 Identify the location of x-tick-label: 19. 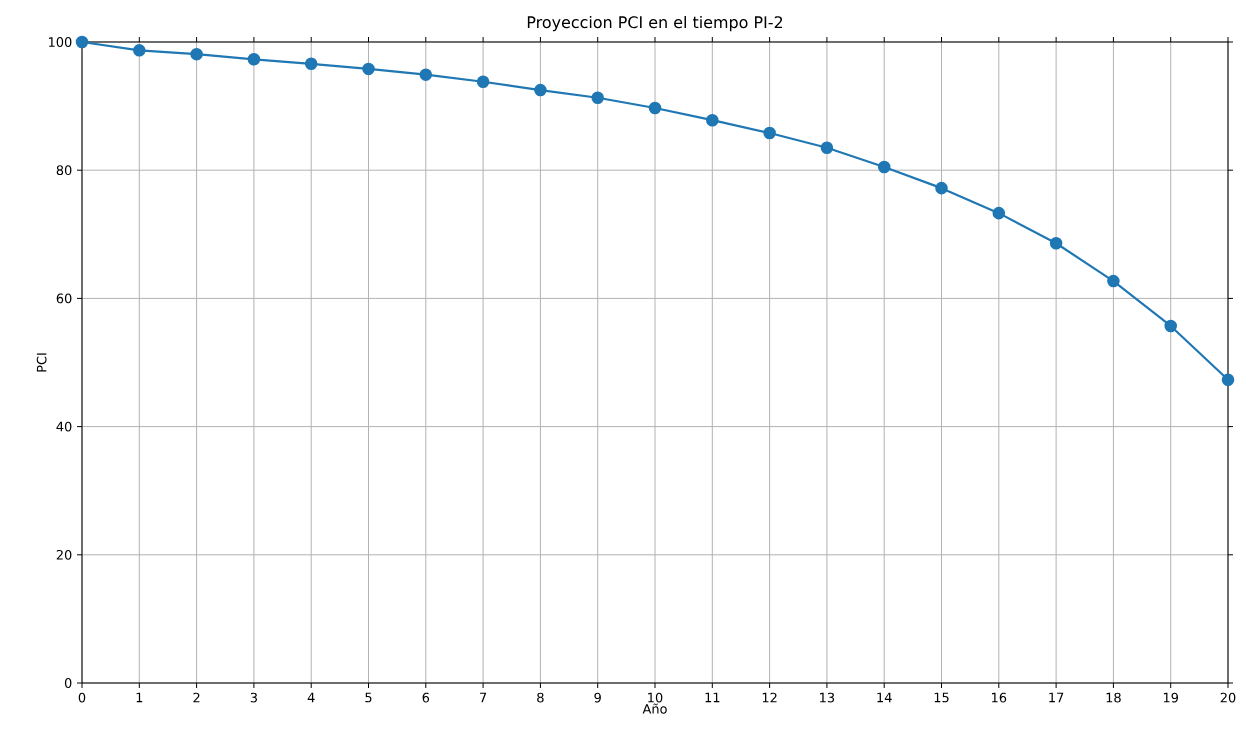
(1171, 697).